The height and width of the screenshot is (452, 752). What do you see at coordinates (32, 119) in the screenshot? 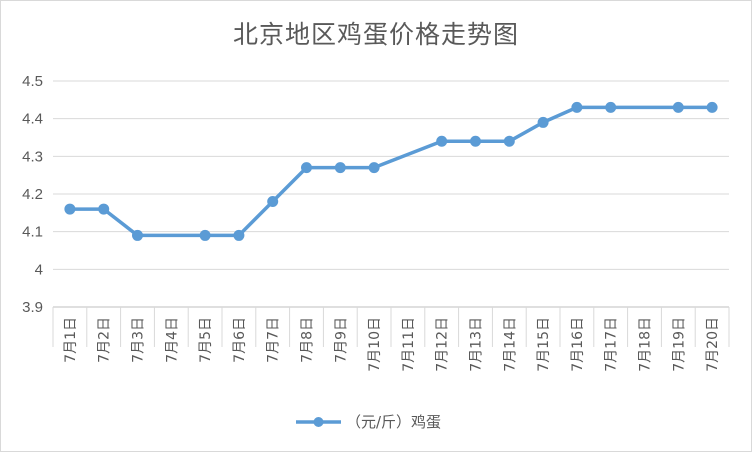
I see `y-tick-label: 4.4` at bounding box center [32, 119].